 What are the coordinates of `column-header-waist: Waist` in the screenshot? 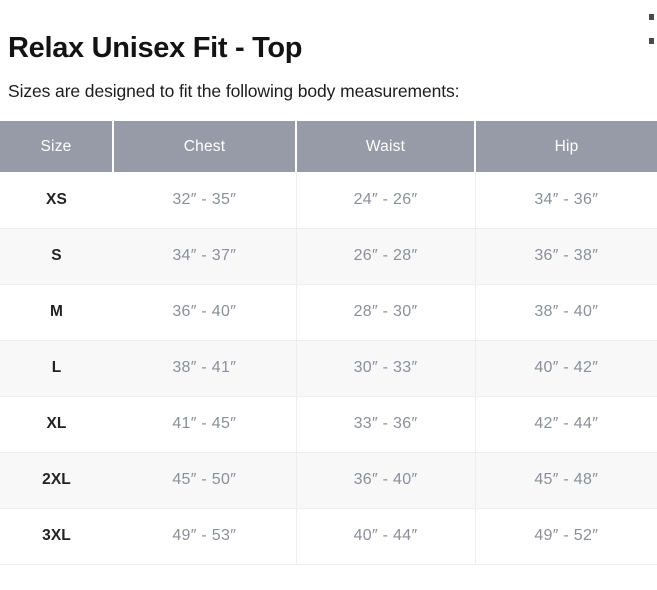 It's located at (386, 146).